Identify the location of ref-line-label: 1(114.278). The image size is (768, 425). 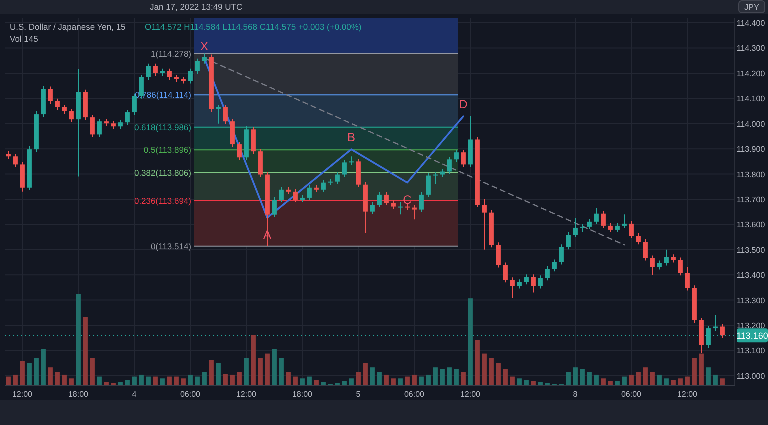
(171, 53).